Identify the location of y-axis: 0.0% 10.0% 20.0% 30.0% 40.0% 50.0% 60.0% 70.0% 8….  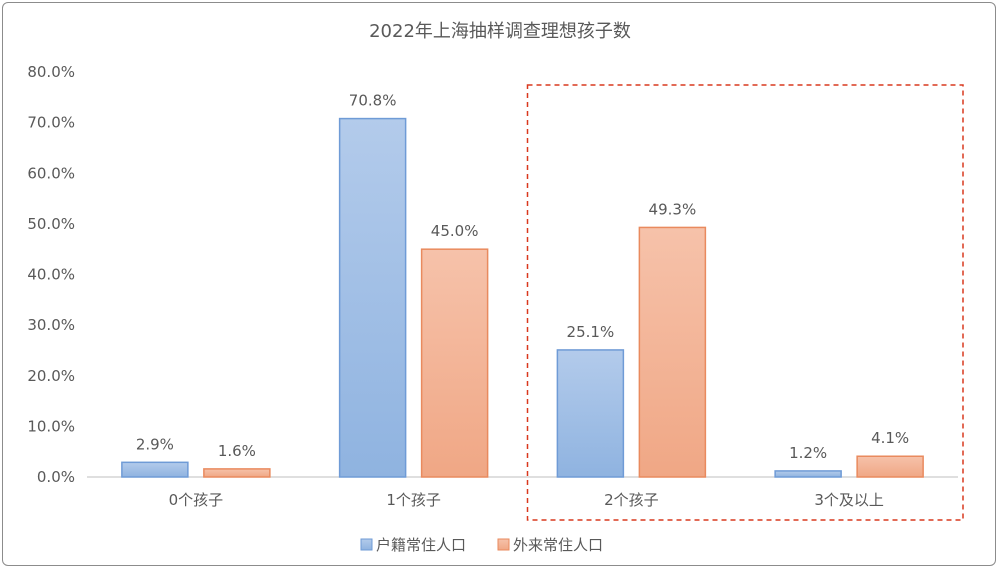
(51, 274).